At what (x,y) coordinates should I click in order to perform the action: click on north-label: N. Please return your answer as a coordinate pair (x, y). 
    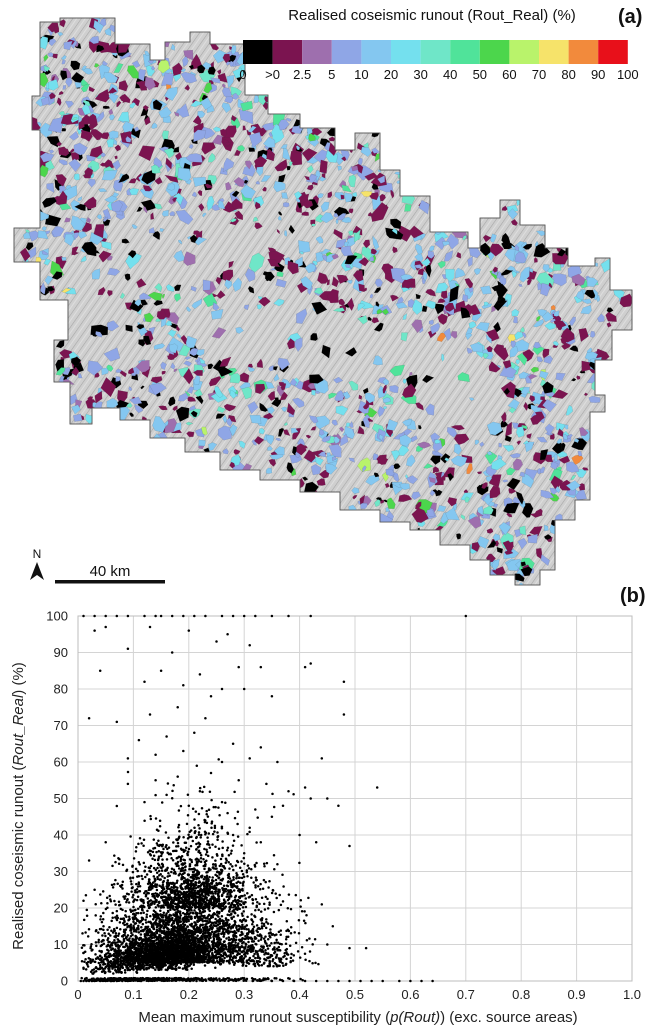
    Looking at the image, I should click on (37, 554).